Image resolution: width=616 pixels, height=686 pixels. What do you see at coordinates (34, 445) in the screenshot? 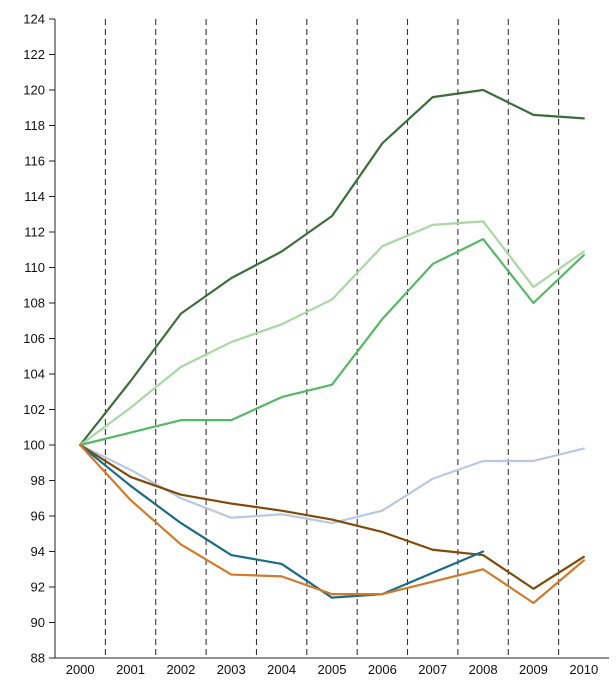
I see `y-tick-label: 100` at bounding box center [34, 445].